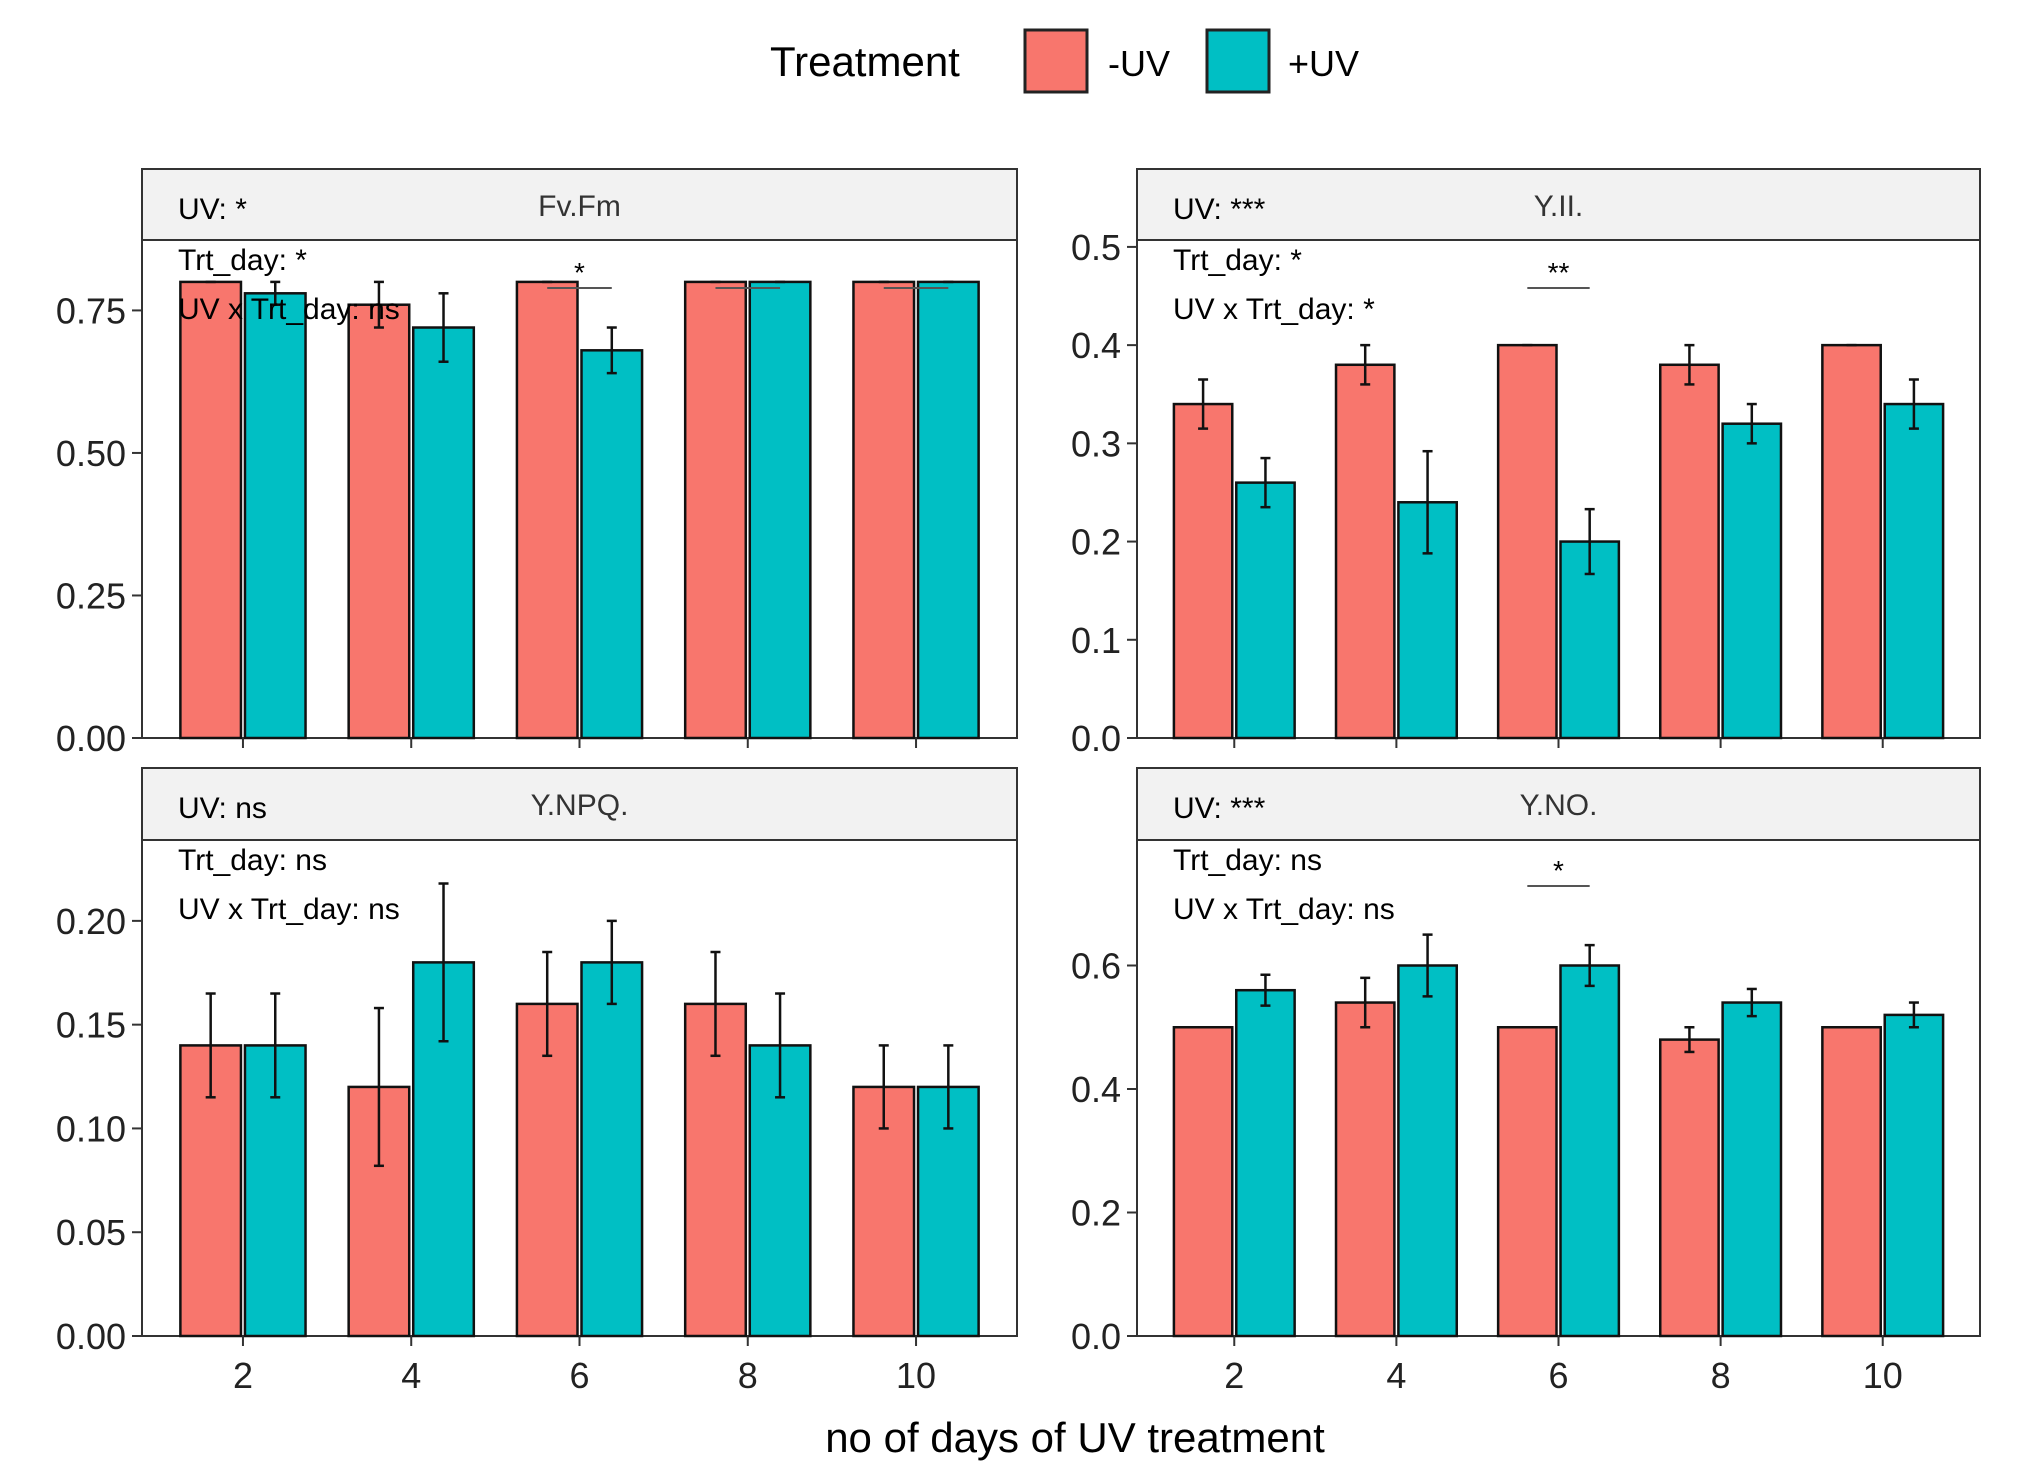 The image size is (2030, 1481). What do you see at coordinates (1096, 966) in the screenshot?
I see `y-tick-label: 0.6` at bounding box center [1096, 966].